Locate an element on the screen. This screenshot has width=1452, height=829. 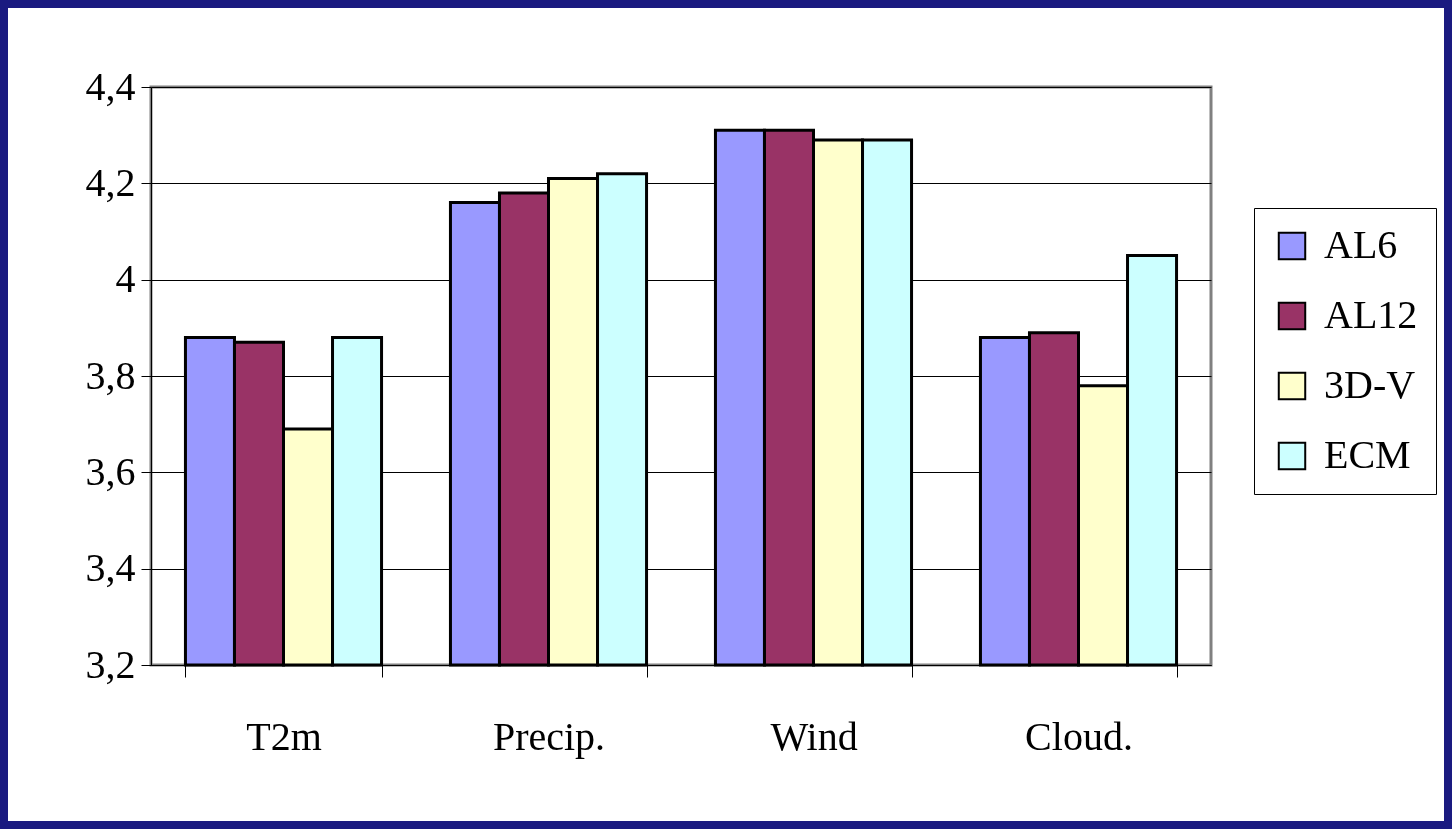
x-tick-label: T2m is located at coordinates (284, 736).